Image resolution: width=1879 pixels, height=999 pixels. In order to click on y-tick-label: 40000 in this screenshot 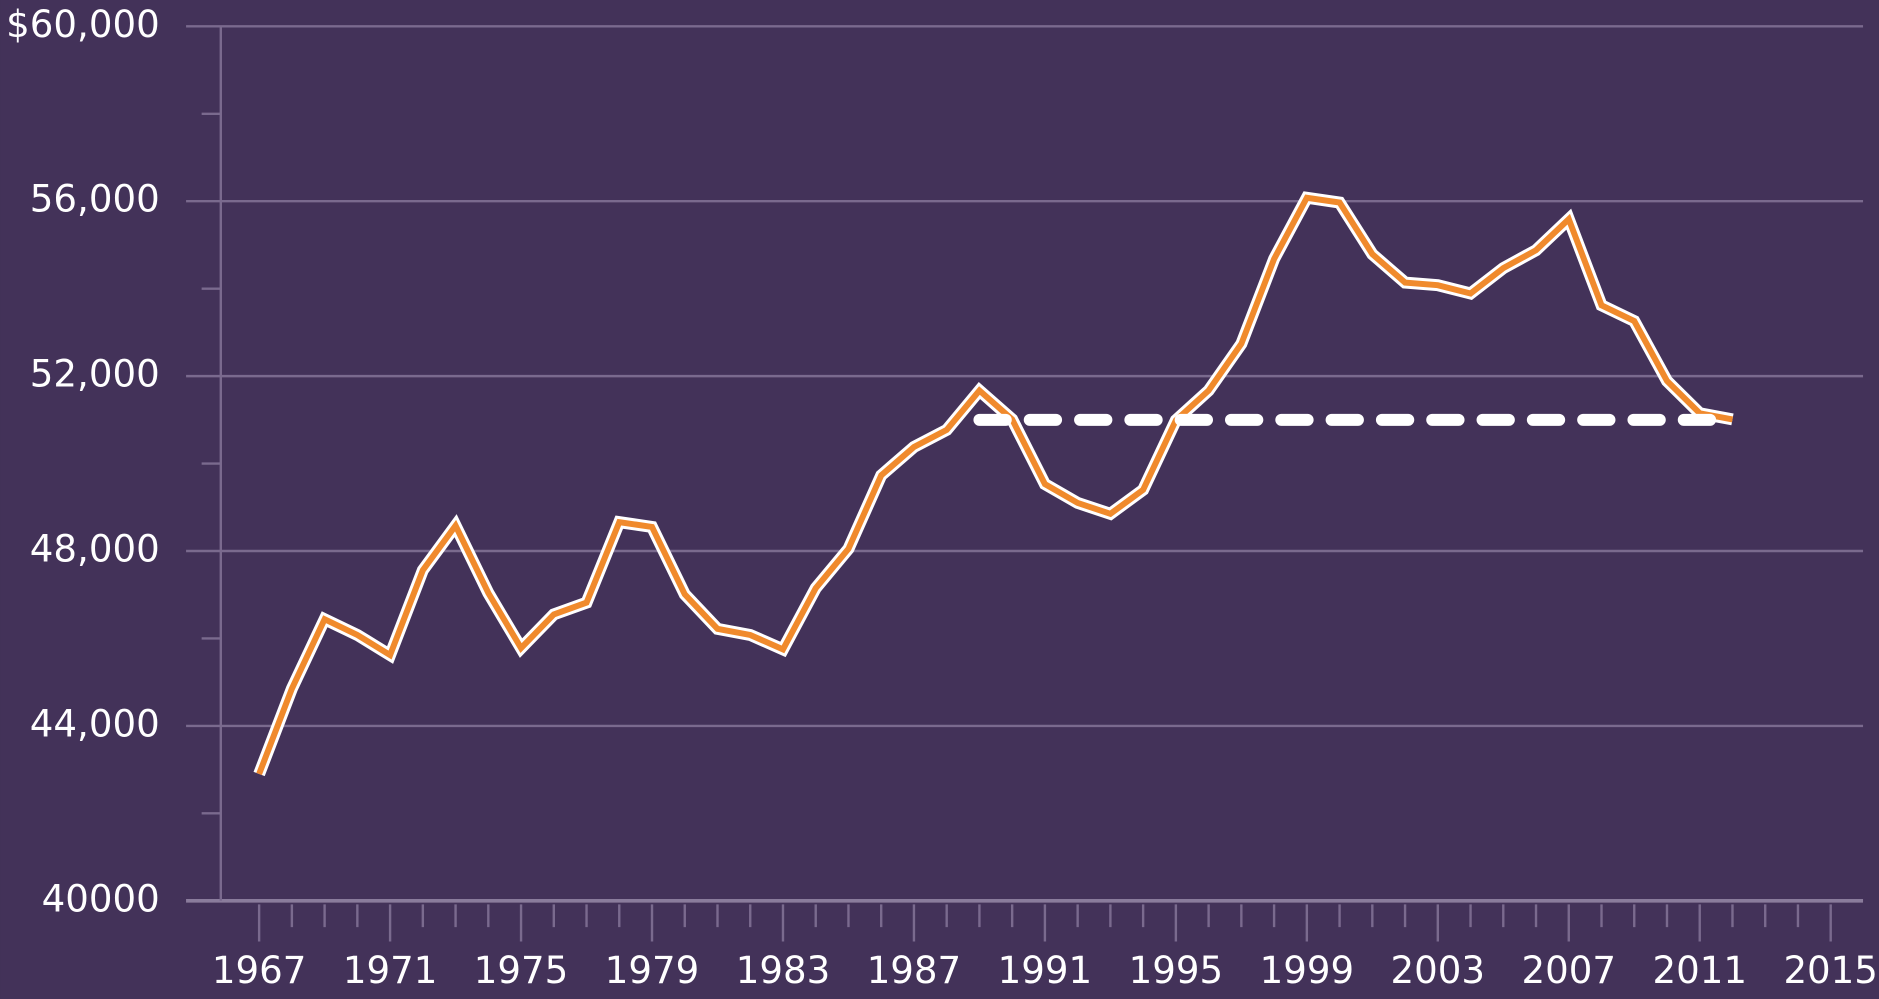, I will do `click(101, 898)`.